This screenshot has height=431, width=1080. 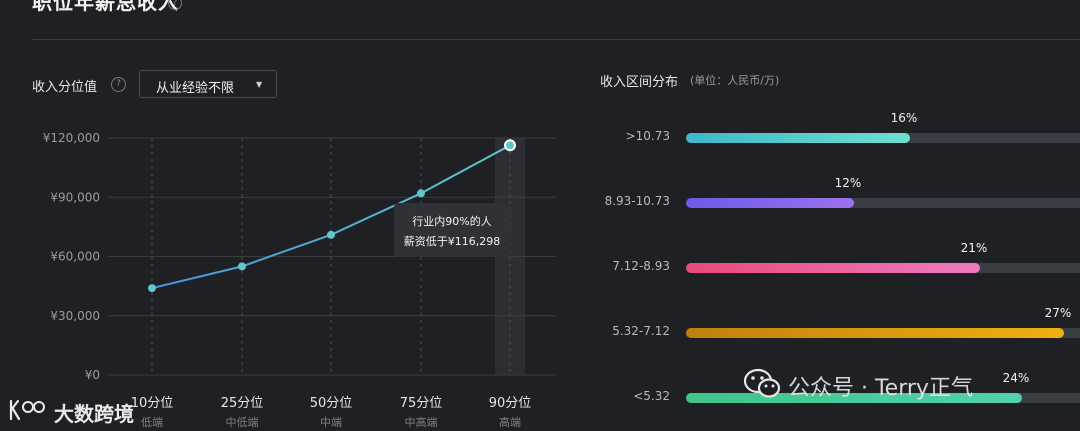 I want to click on x-tick-label: 90分位, so click(x=510, y=403).